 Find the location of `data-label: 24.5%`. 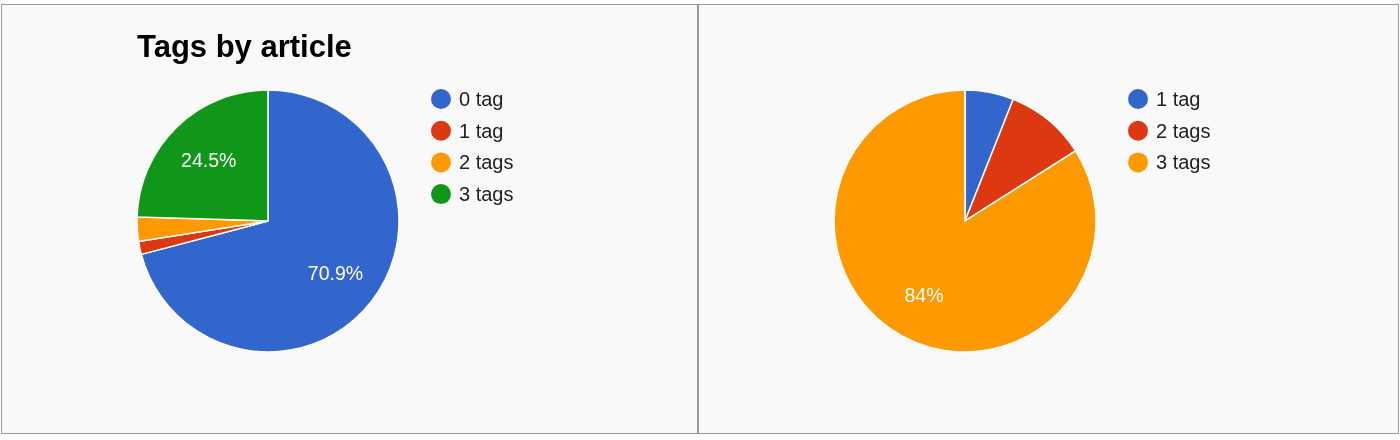

data-label: 24.5% is located at coordinates (209, 159).